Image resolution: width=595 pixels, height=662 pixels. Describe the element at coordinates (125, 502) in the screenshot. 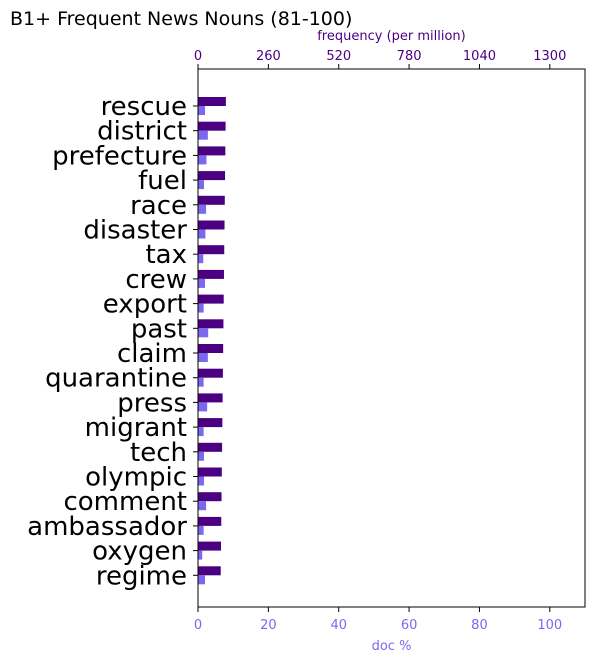

I see `category-label: comment` at that location.